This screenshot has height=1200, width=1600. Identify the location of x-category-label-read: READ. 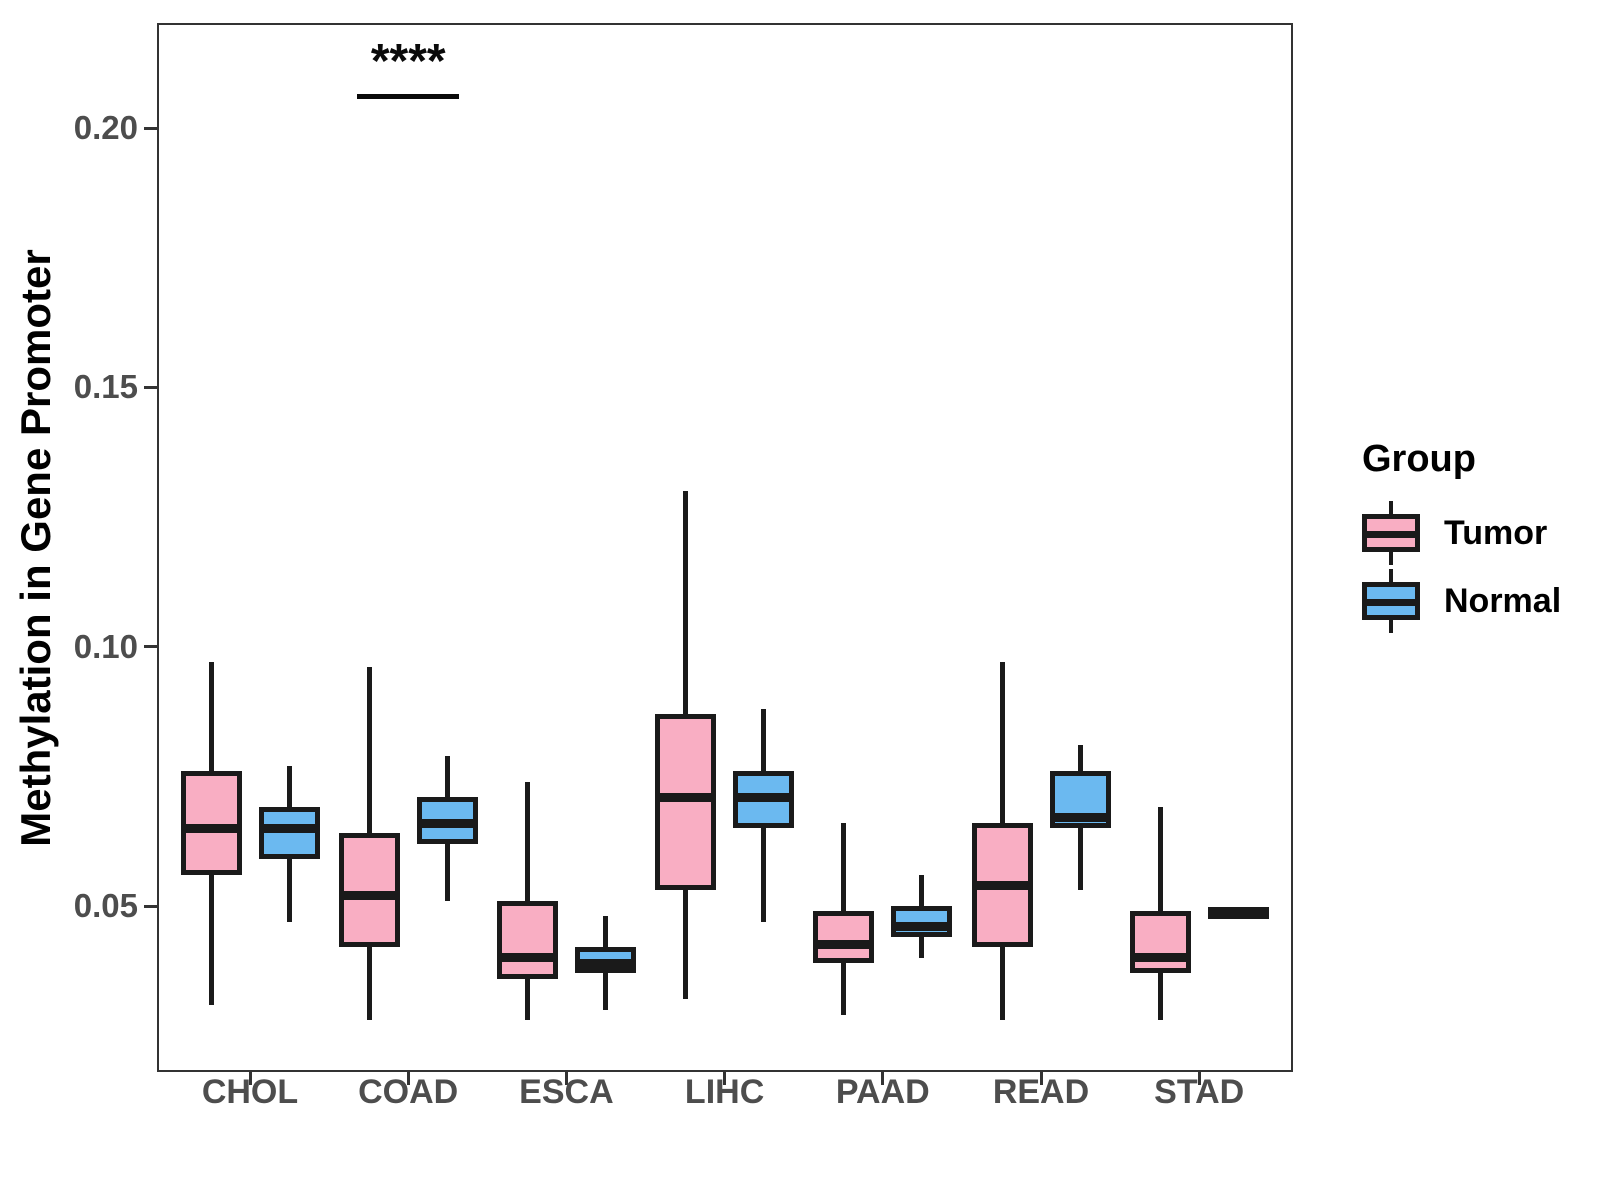
(1041, 1092).